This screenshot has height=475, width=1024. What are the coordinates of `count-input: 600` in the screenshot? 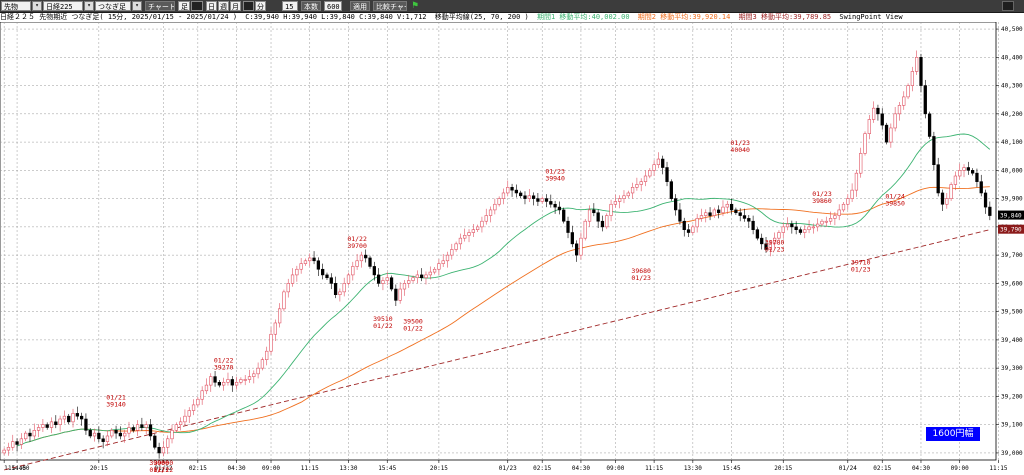 It's located at (333, 6).